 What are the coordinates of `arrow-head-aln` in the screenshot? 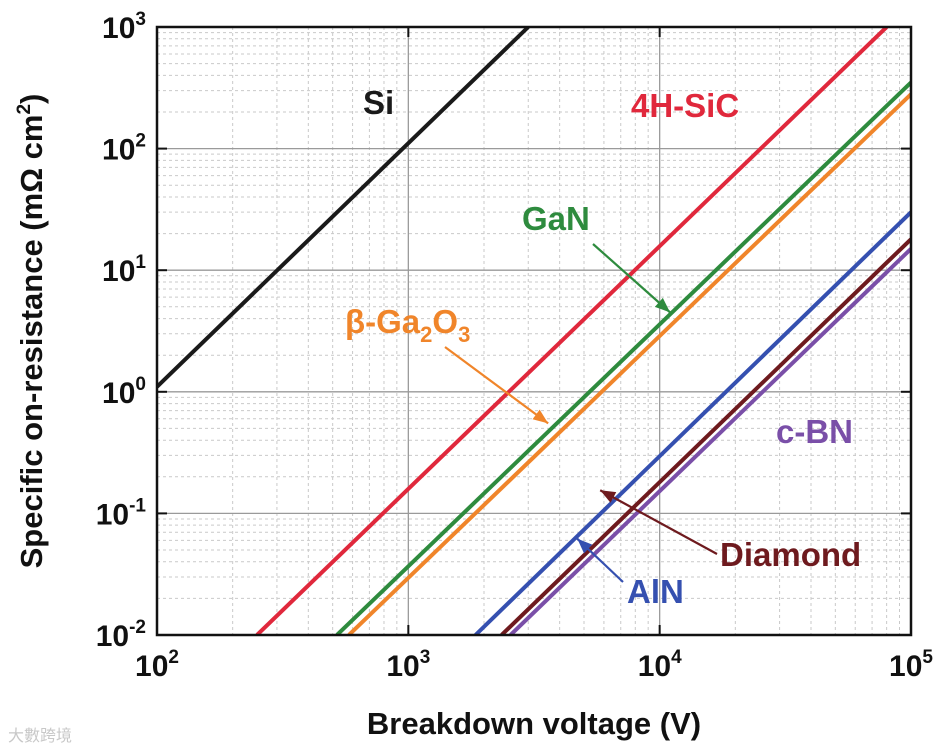 It's located at (585, 546).